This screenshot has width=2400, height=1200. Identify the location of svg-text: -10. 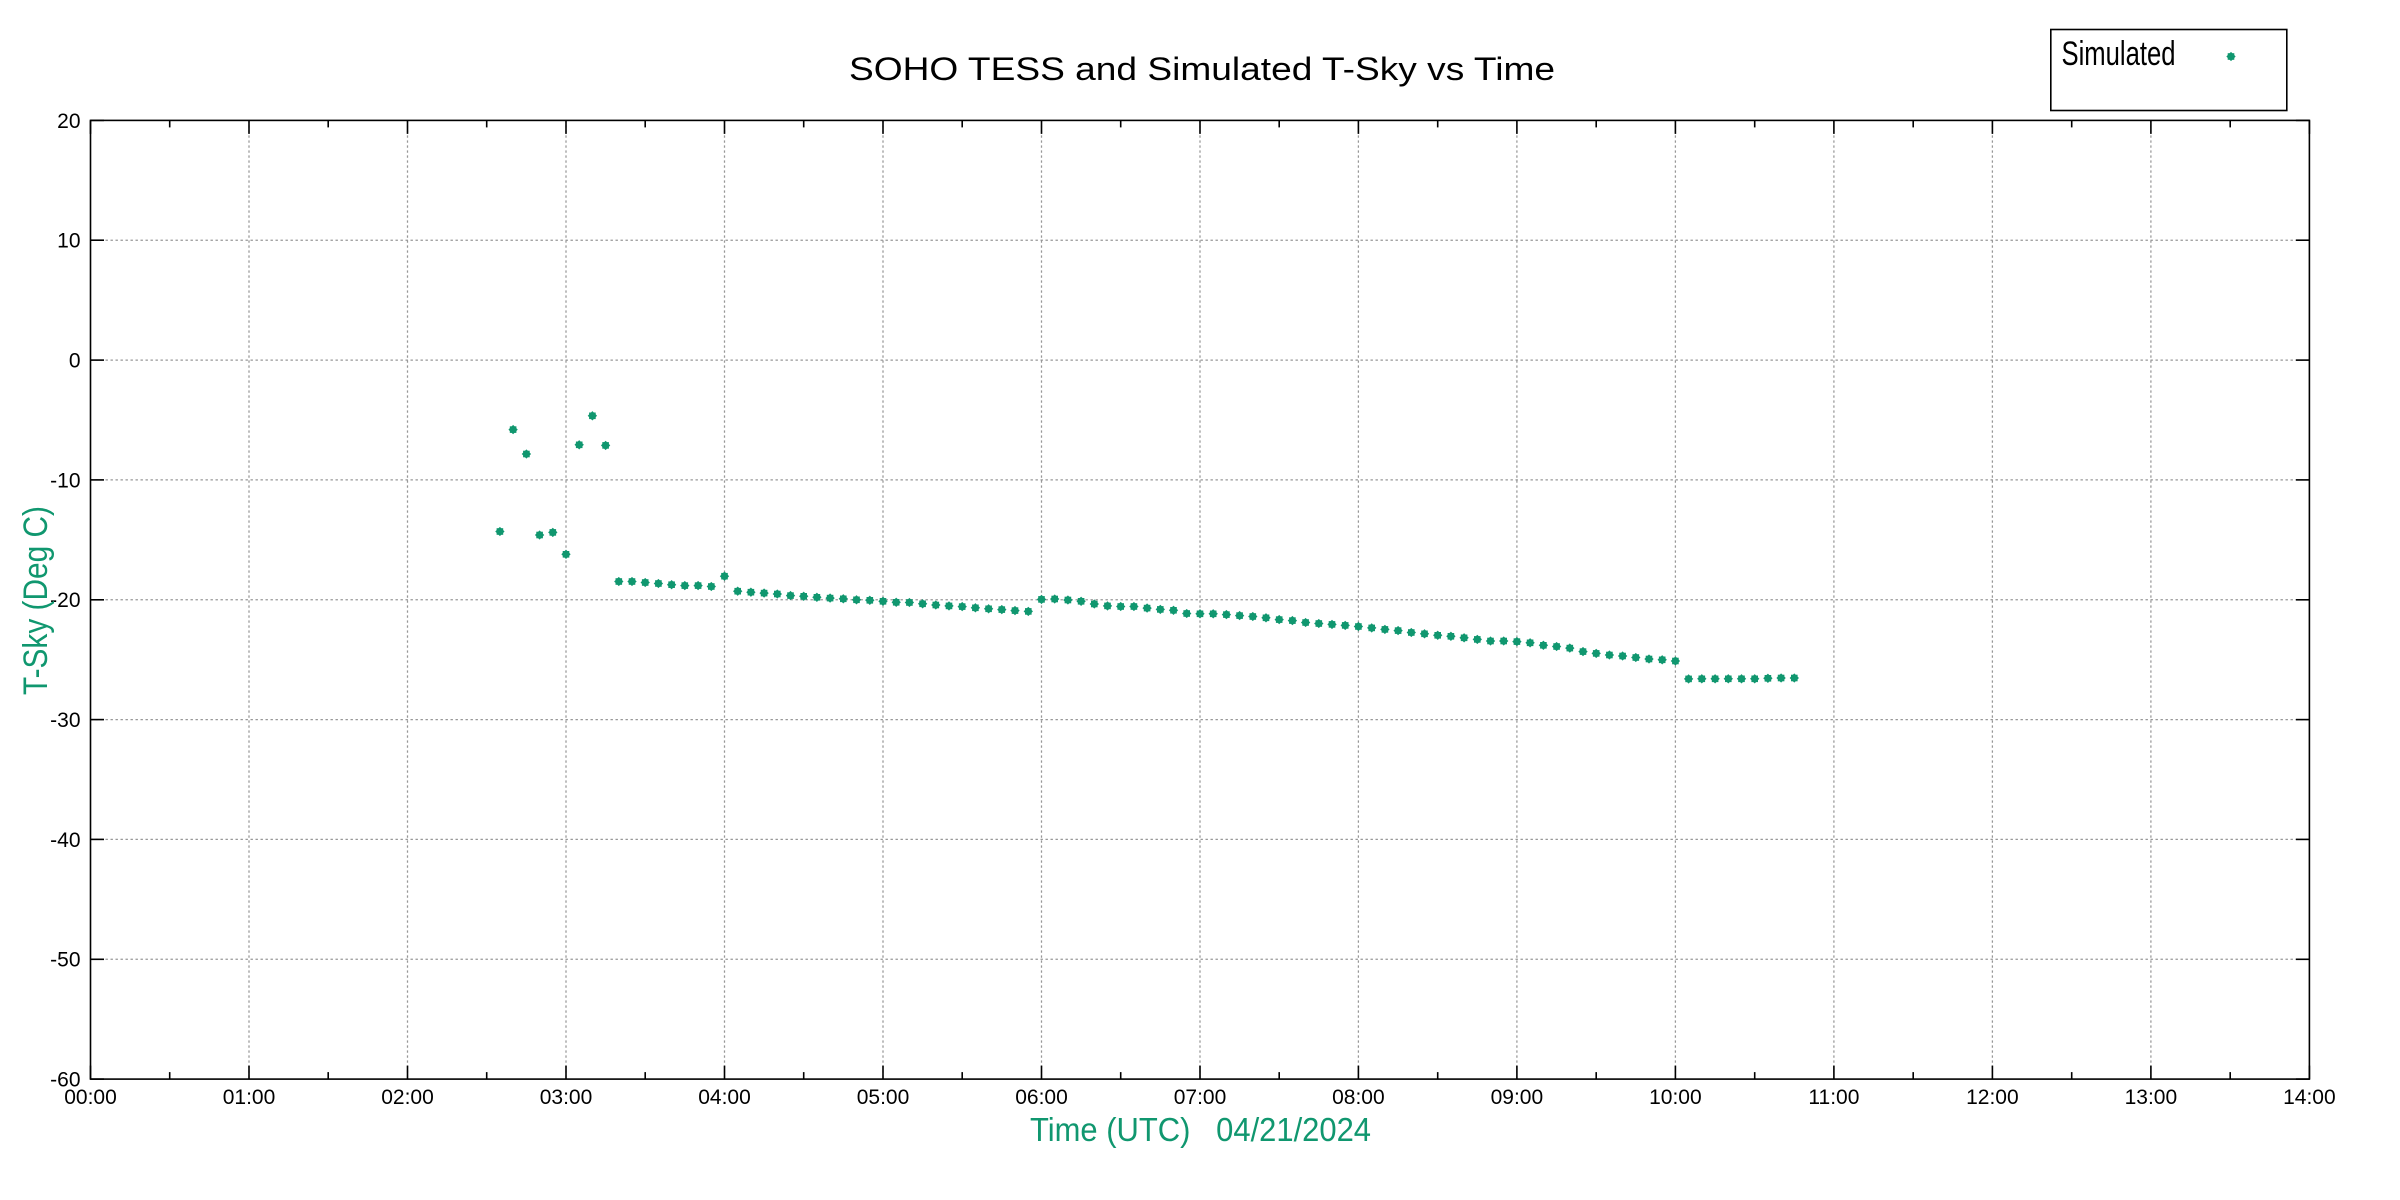
(65, 480).